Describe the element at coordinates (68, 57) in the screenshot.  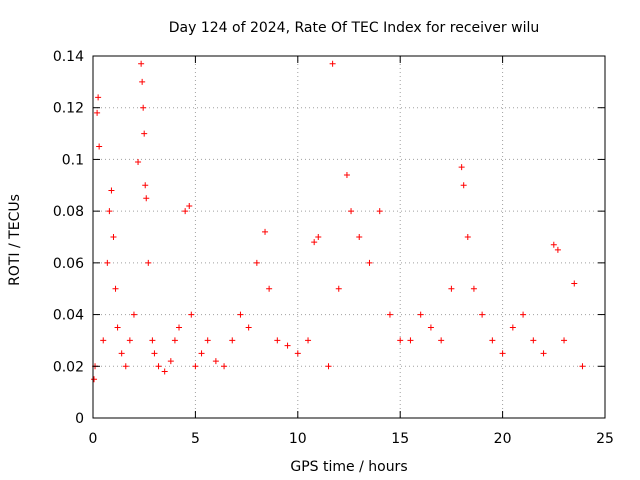
I see `y-tick-label: 0.14` at that location.